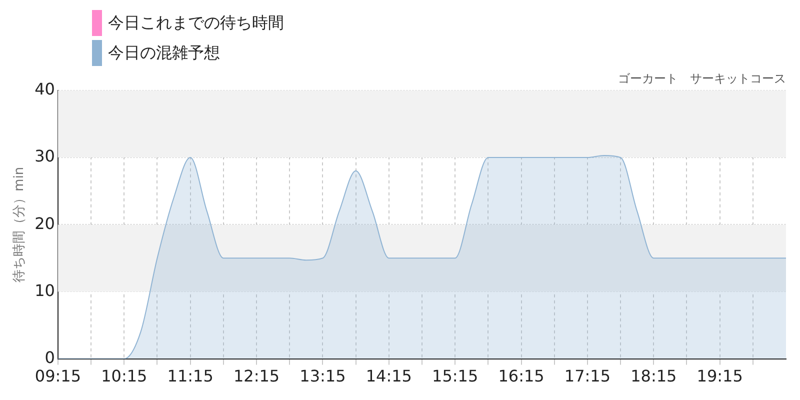  What do you see at coordinates (389, 376) in the screenshot?
I see `x-tick-label: 14:15` at bounding box center [389, 376].